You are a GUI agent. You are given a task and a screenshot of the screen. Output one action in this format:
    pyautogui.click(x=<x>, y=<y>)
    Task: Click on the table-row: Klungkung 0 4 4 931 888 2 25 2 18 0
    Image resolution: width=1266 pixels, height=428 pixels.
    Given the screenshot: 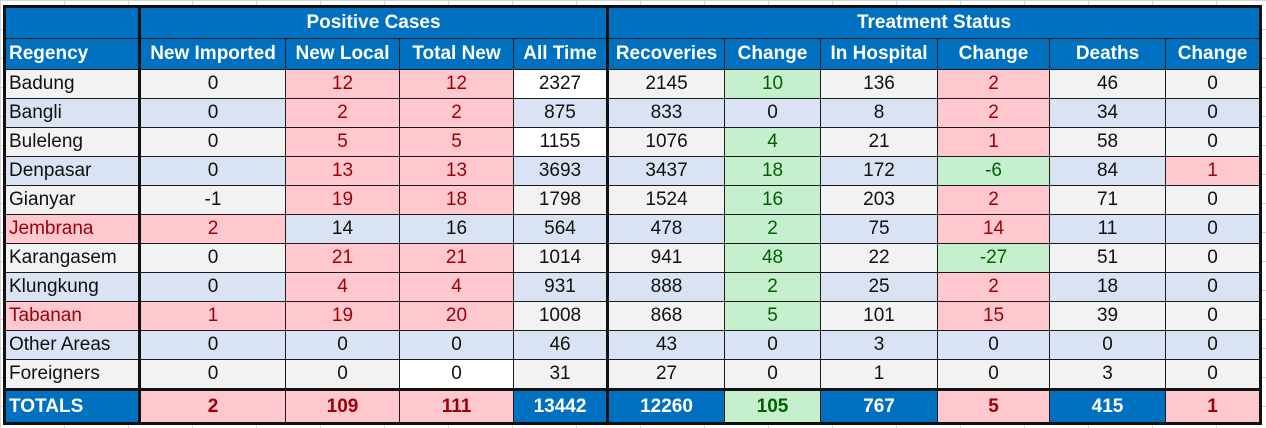 What is the action you would take?
    pyautogui.click(x=633, y=287)
    